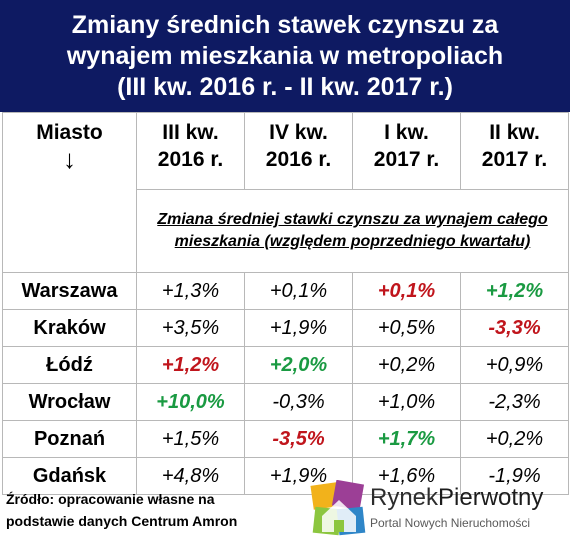 Image resolution: width=570 pixels, height=548 pixels. What do you see at coordinates (514, 328) in the screenshot?
I see `value-cell: -3,3%` at bounding box center [514, 328].